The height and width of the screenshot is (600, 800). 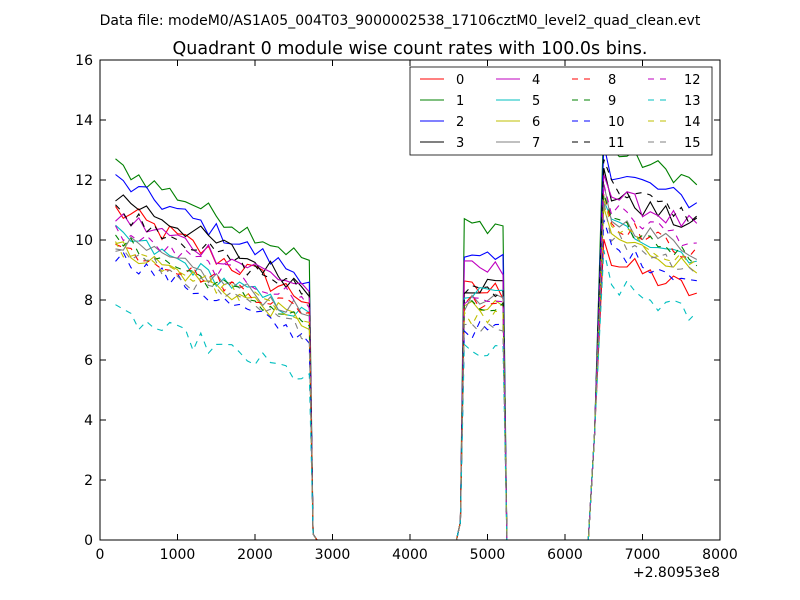 What do you see at coordinates (410, 555) in the screenshot?
I see `x-tick-label: 4000` at bounding box center [410, 555].